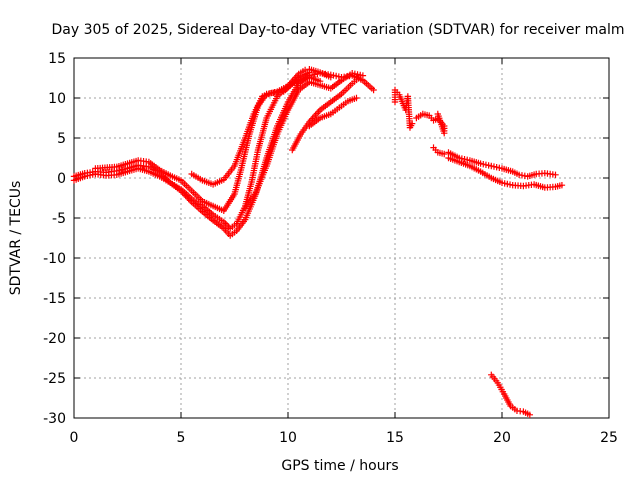 The height and width of the screenshot is (480, 640). What do you see at coordinates (54, 379) in the screenshot?
I see `y-tick-label: -25` at bounding box center [54, 379].